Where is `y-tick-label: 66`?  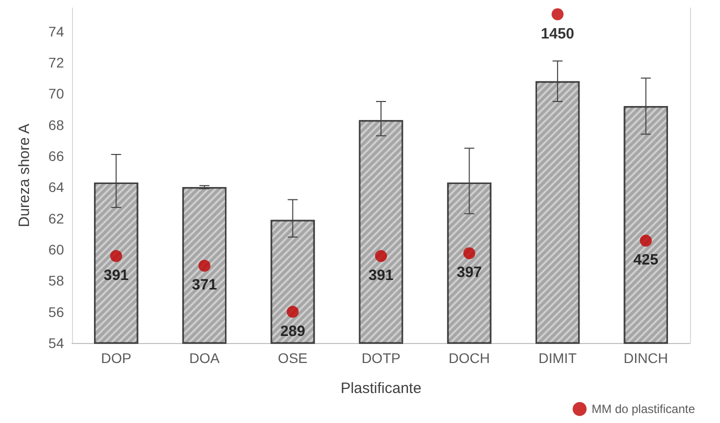
y-tick-label: 66 is located at coordinates (56, 156).